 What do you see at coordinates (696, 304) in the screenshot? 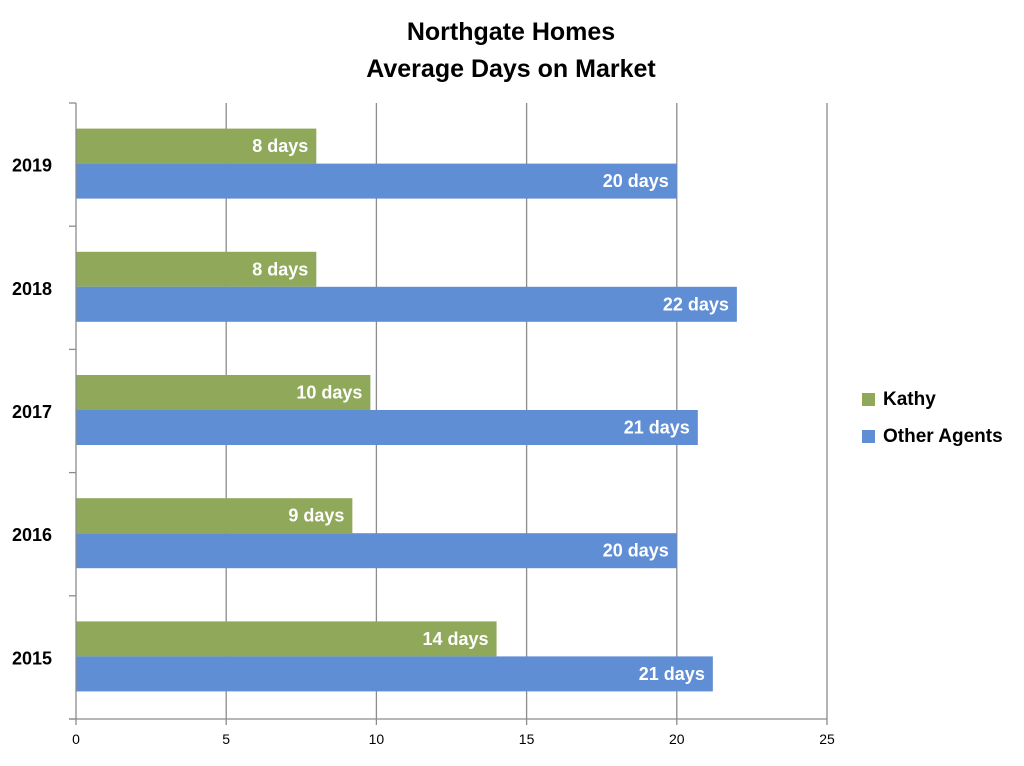
I see `bar-data-label: 22 days` at bounding box center [696, 304].